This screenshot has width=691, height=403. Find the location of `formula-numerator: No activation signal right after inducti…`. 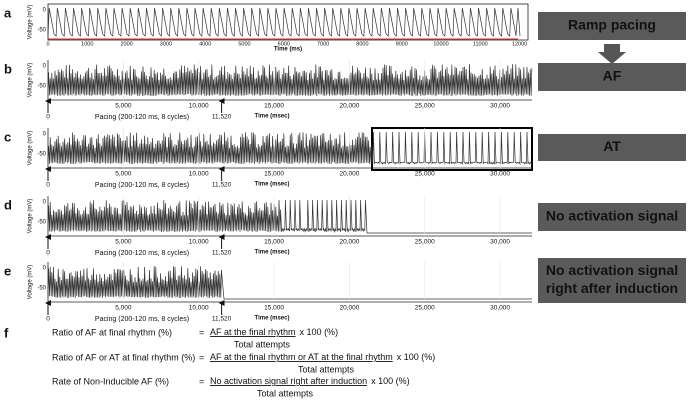

formula-numerator: No activation signal right after inducti… is located at coordinates (288, 381).